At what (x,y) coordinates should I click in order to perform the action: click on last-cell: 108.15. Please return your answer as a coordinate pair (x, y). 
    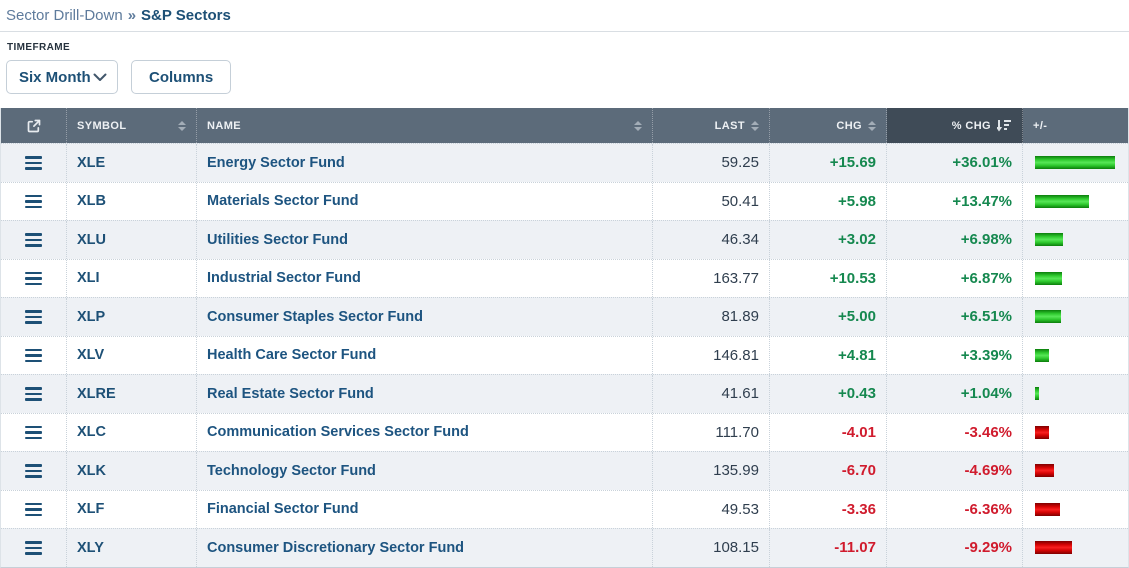
    Looking at the image, I should click on (711, 548).